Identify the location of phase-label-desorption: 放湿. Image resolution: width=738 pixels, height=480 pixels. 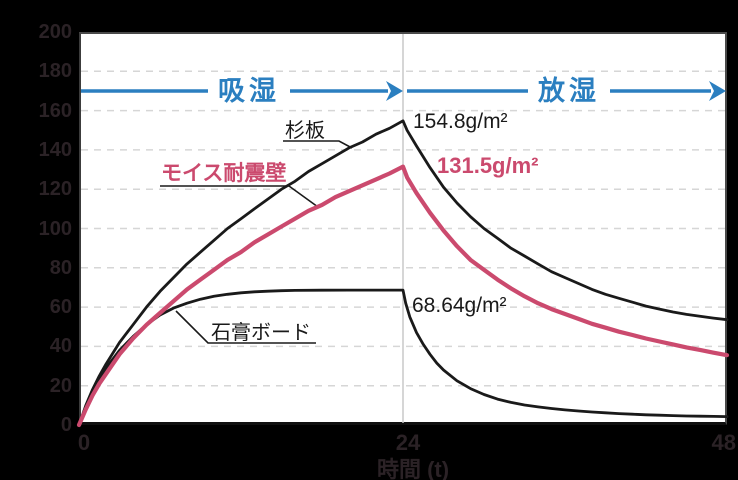
(569, 91).